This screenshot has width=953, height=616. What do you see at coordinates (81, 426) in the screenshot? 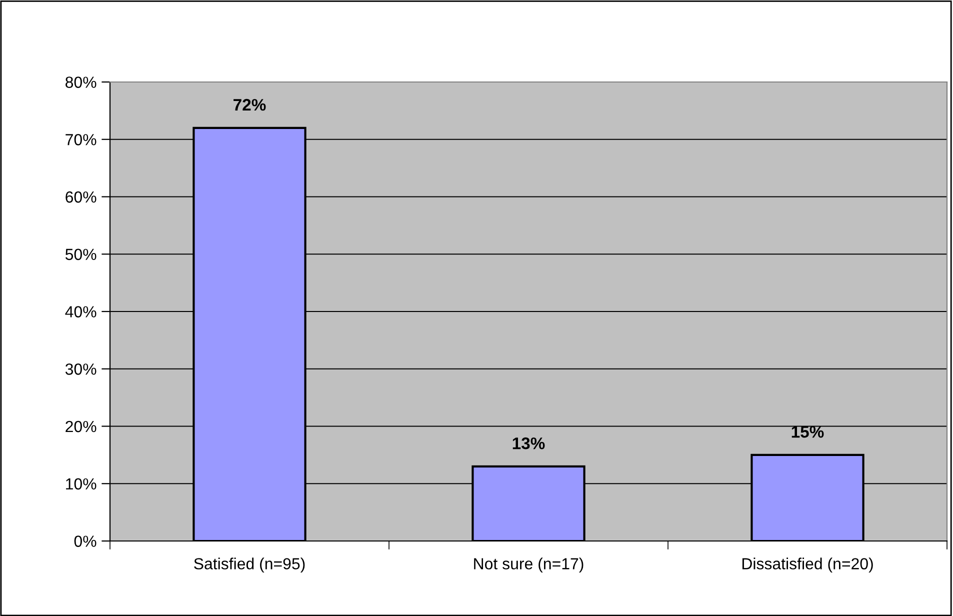
I see `y-tick-label: 20%` at bounding box center [81, 426].